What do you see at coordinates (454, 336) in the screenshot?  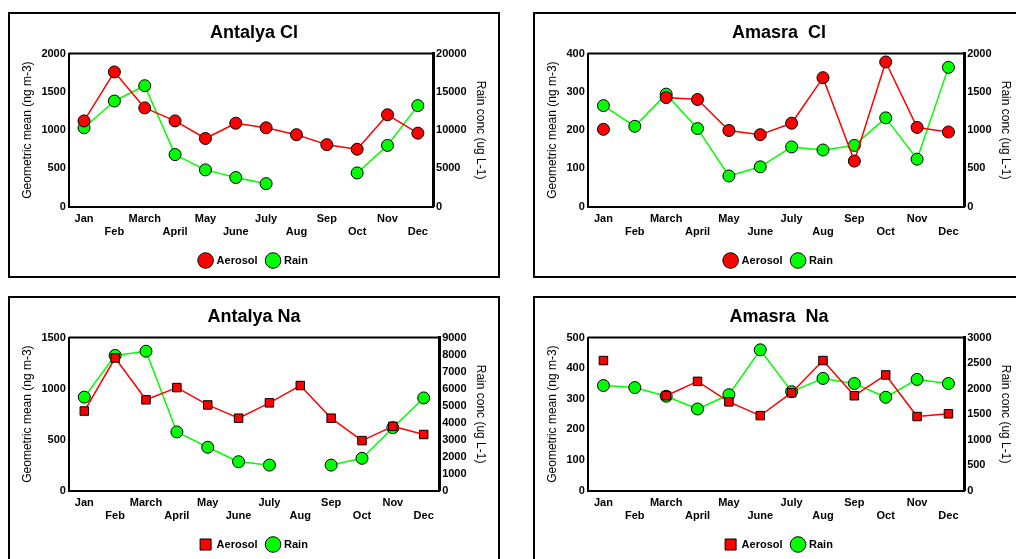 I see `y2-tick-label: 9000` at bounding box center [454, 336].